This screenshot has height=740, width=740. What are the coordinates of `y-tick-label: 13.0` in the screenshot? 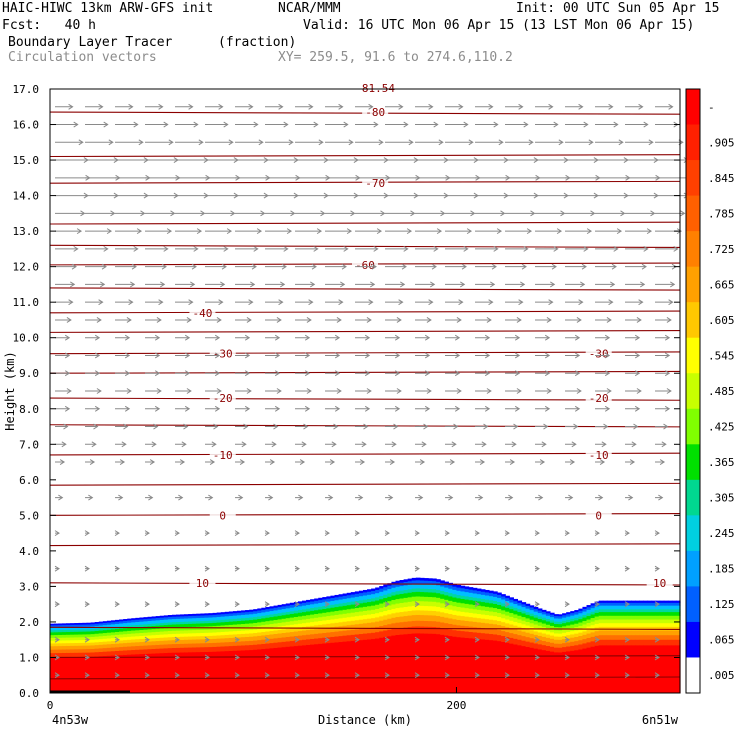 It's located at (26, 231).